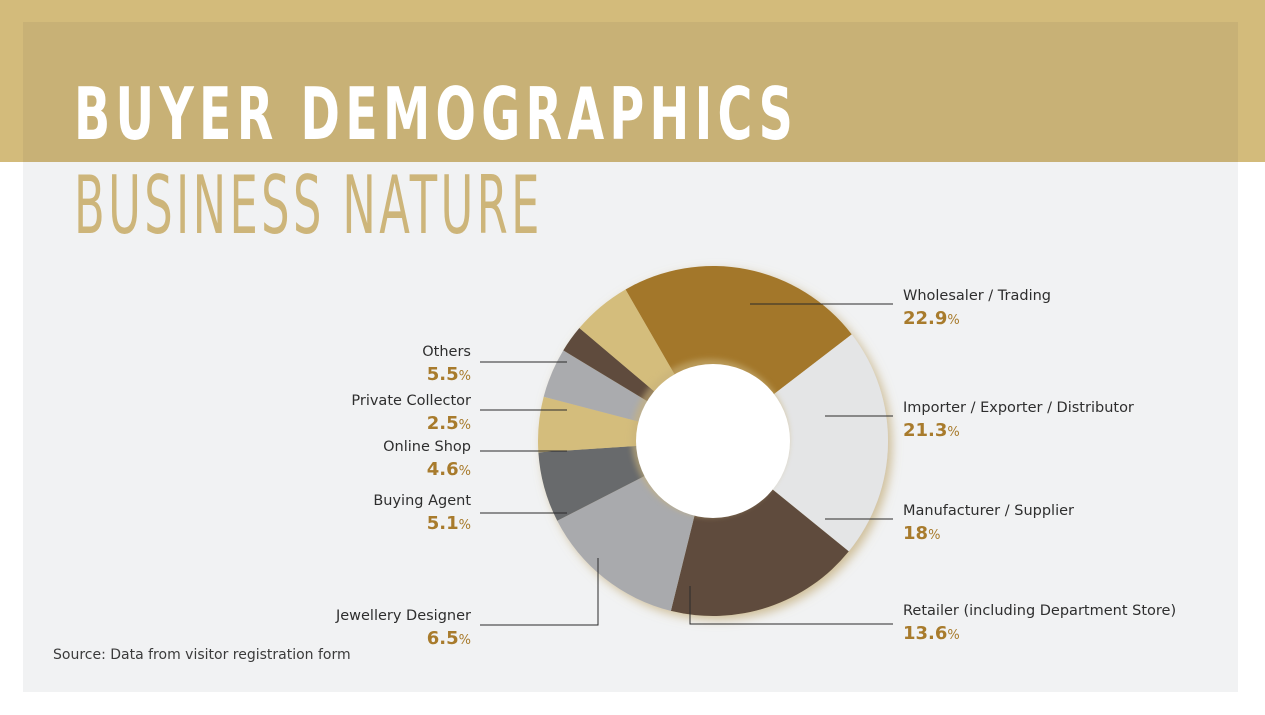 This screenshot has height=715, width=1265. Describe the element at coordinates (411, 401) in the screenshot. I see `slice-name: Private Collector` at that location.